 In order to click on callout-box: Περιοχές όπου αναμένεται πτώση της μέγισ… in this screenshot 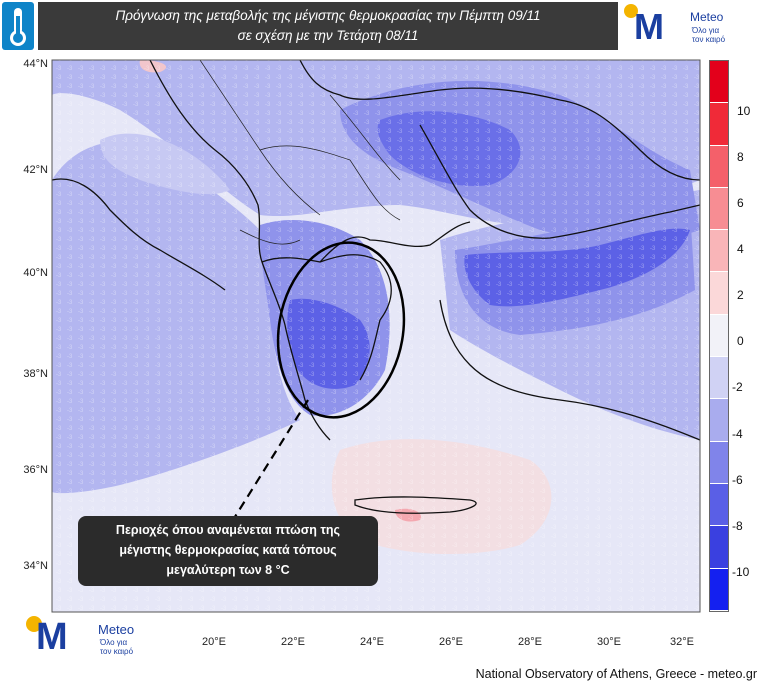, I will do `click(228, 551)`.